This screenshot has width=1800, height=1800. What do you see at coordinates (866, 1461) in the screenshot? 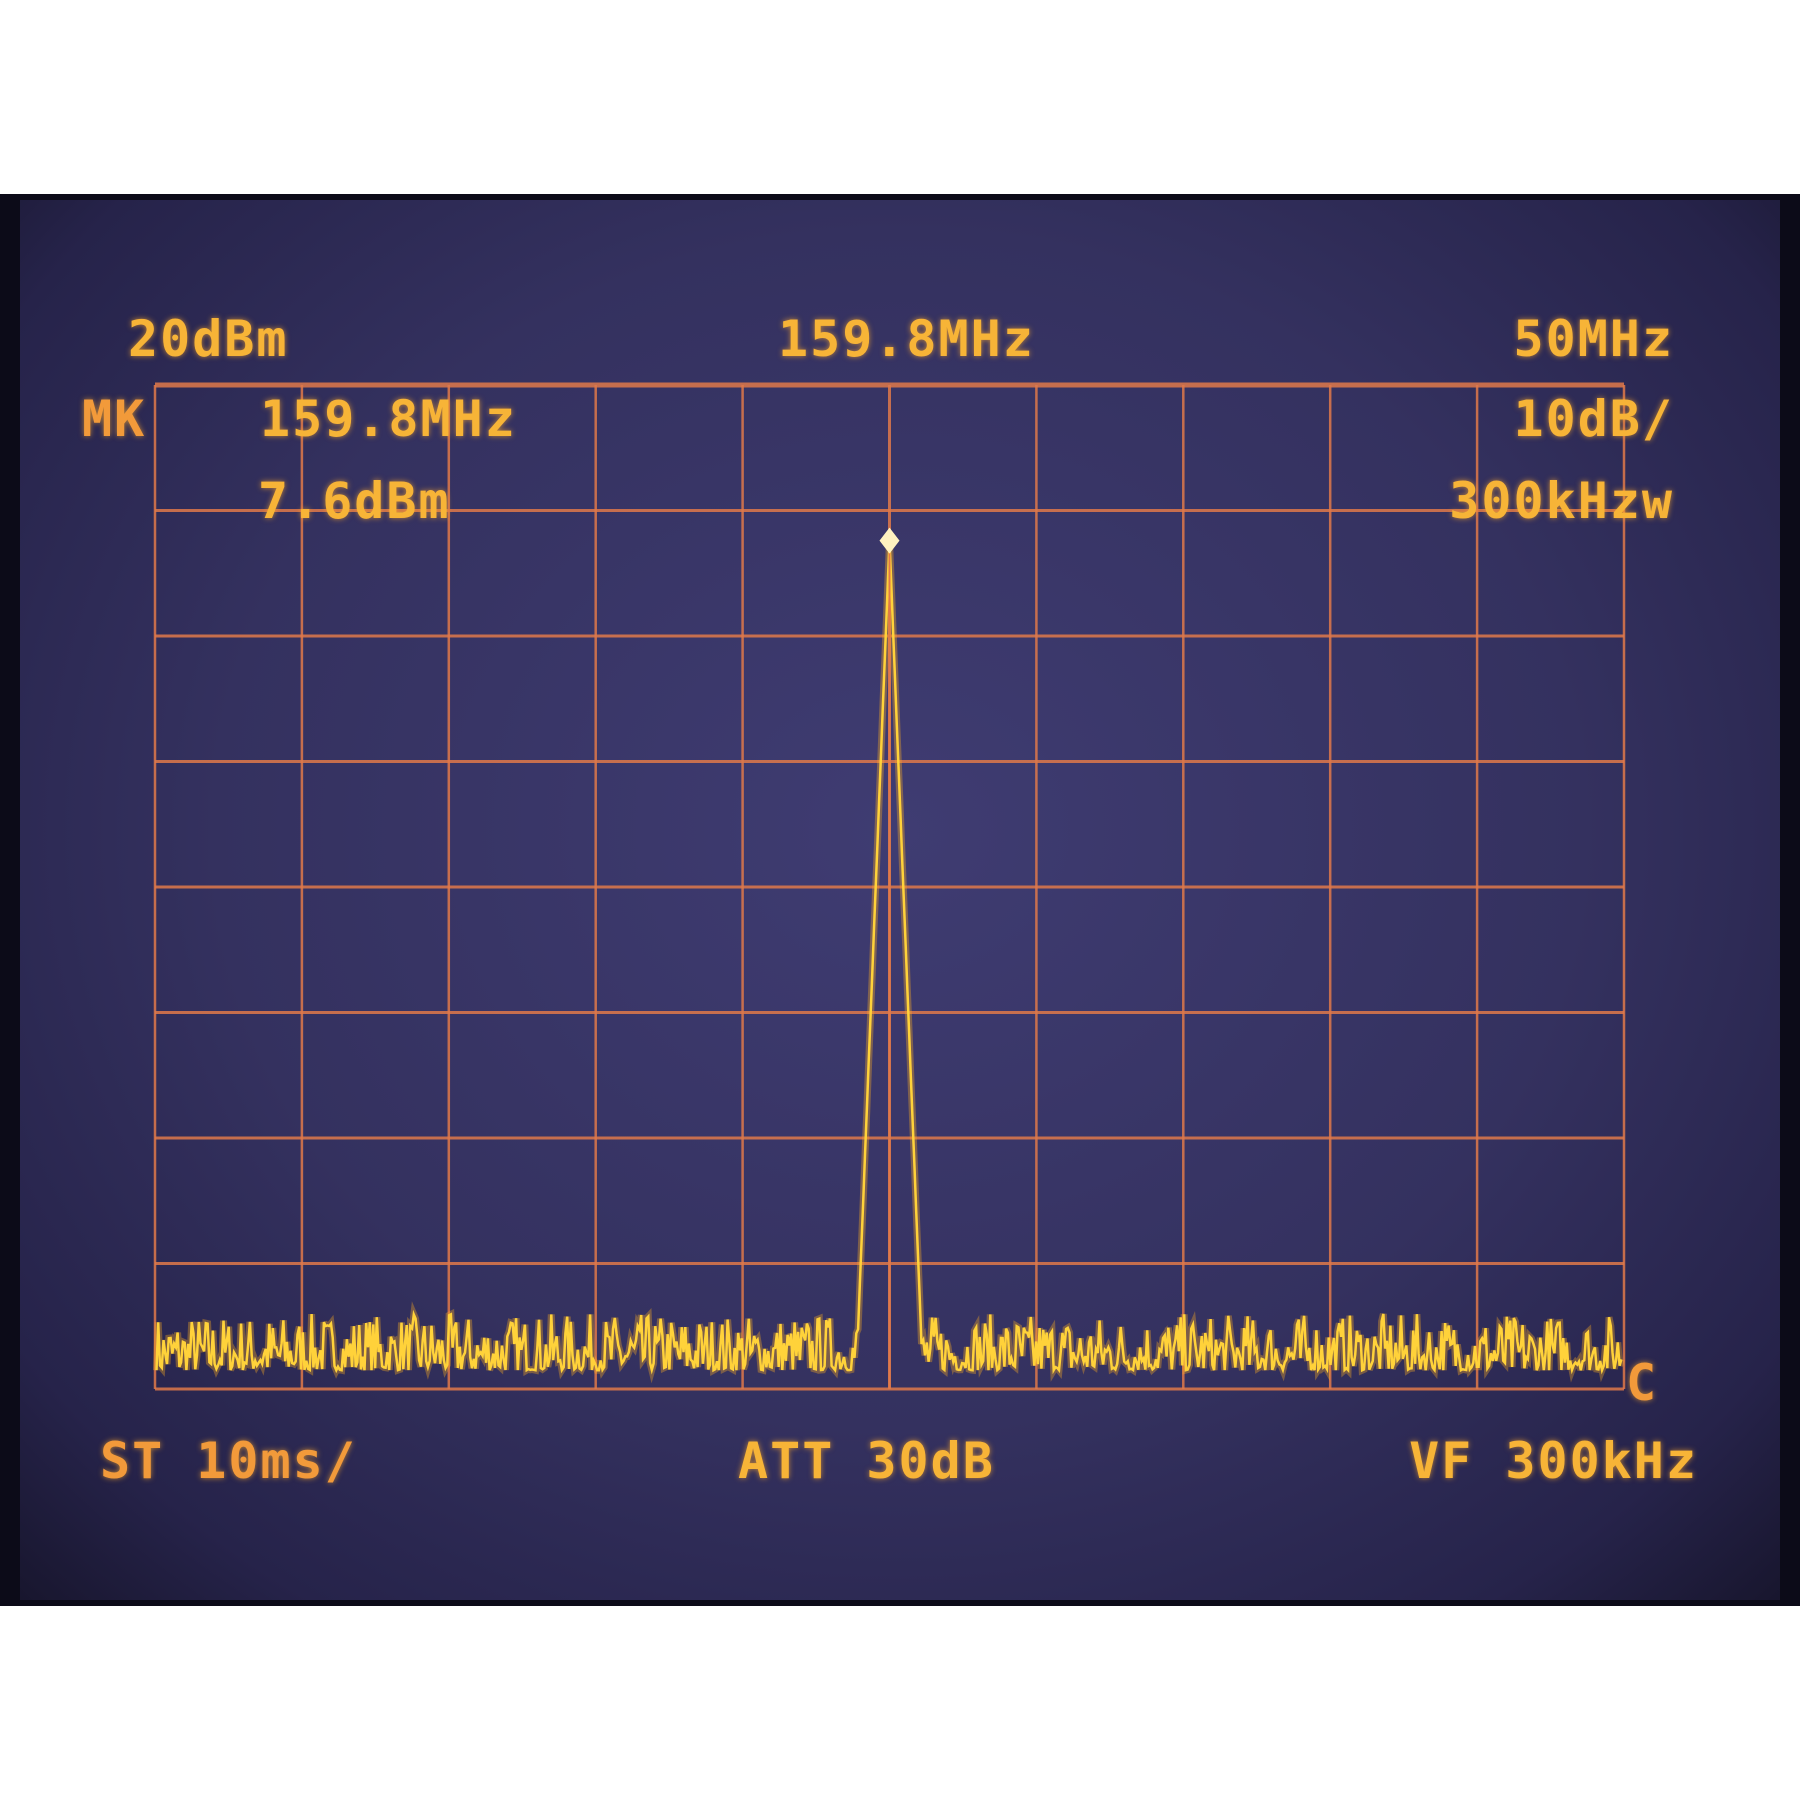
I see `attenuation: ATT 30dB` at bounding box center [866, 1461].